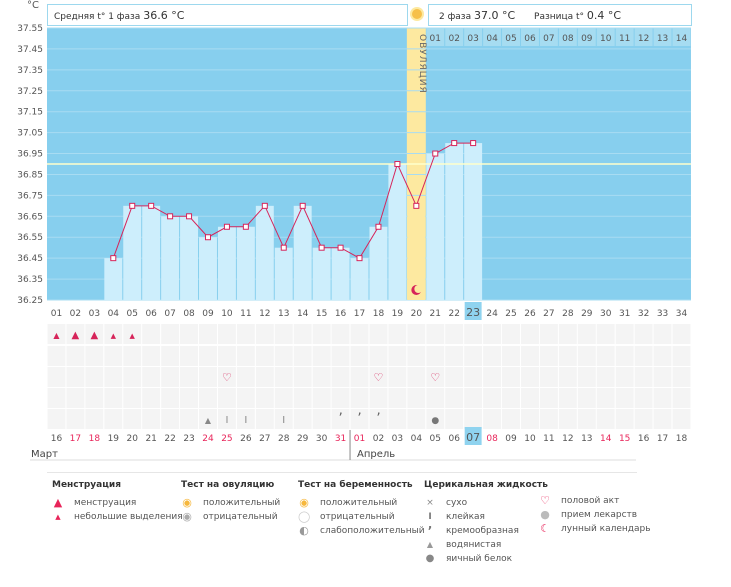 The image size is (731, 587). I want to click on month-march: Март, so click(44, 454).